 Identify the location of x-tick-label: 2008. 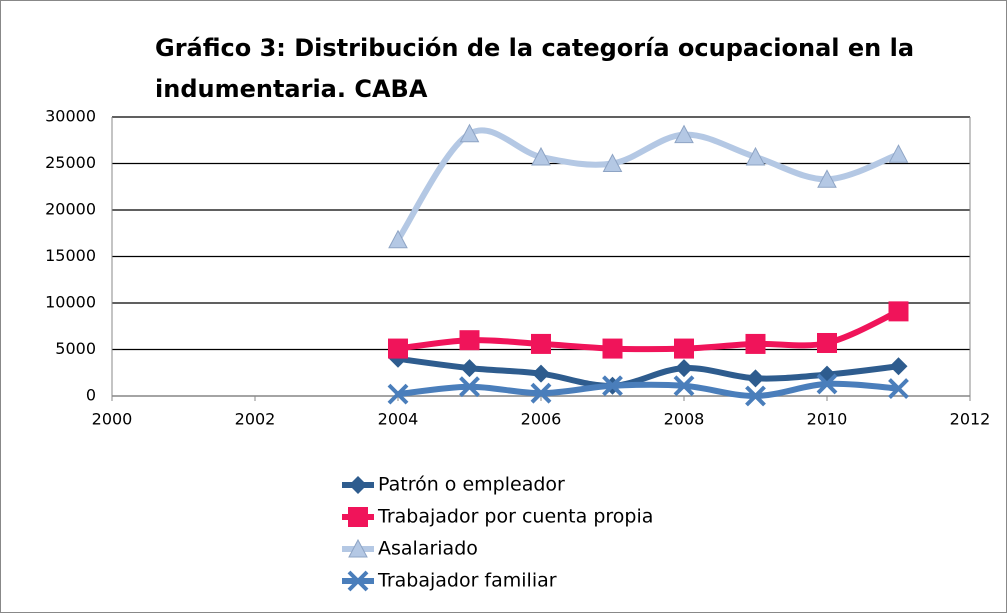
(684, 419).